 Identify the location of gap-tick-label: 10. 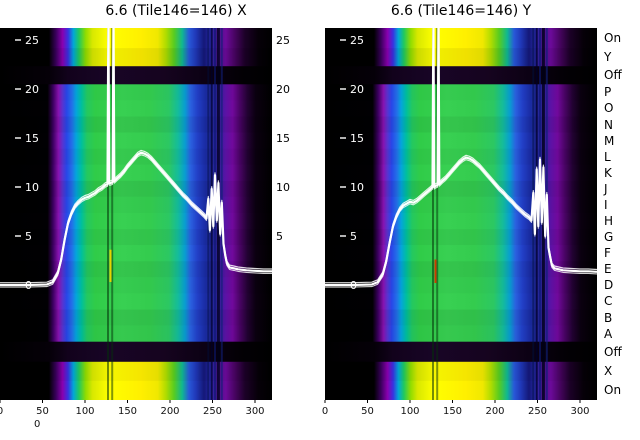
(283, 187).